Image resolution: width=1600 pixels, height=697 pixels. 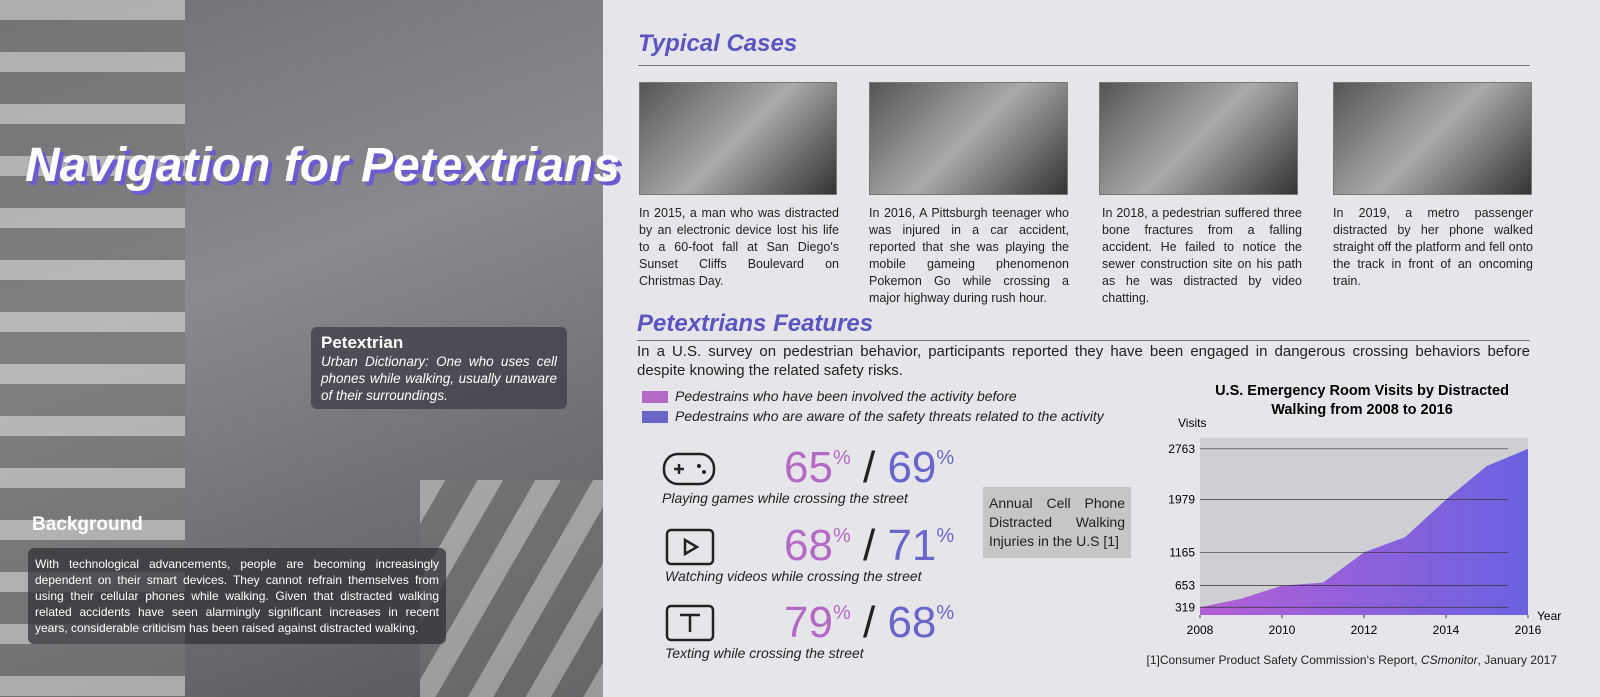 What do you see at coordinates (322, 165) in the screenshot?
I see `main-title: Navigation for Petextrians` at bounding box center [322, 165].